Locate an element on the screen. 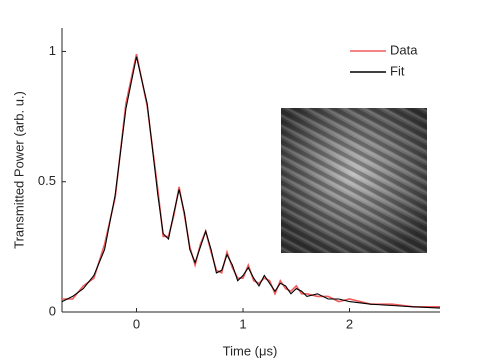 This screenshot has width=485, height=363. y-tick-label: 0.5 is located at coordinates (47, 180).